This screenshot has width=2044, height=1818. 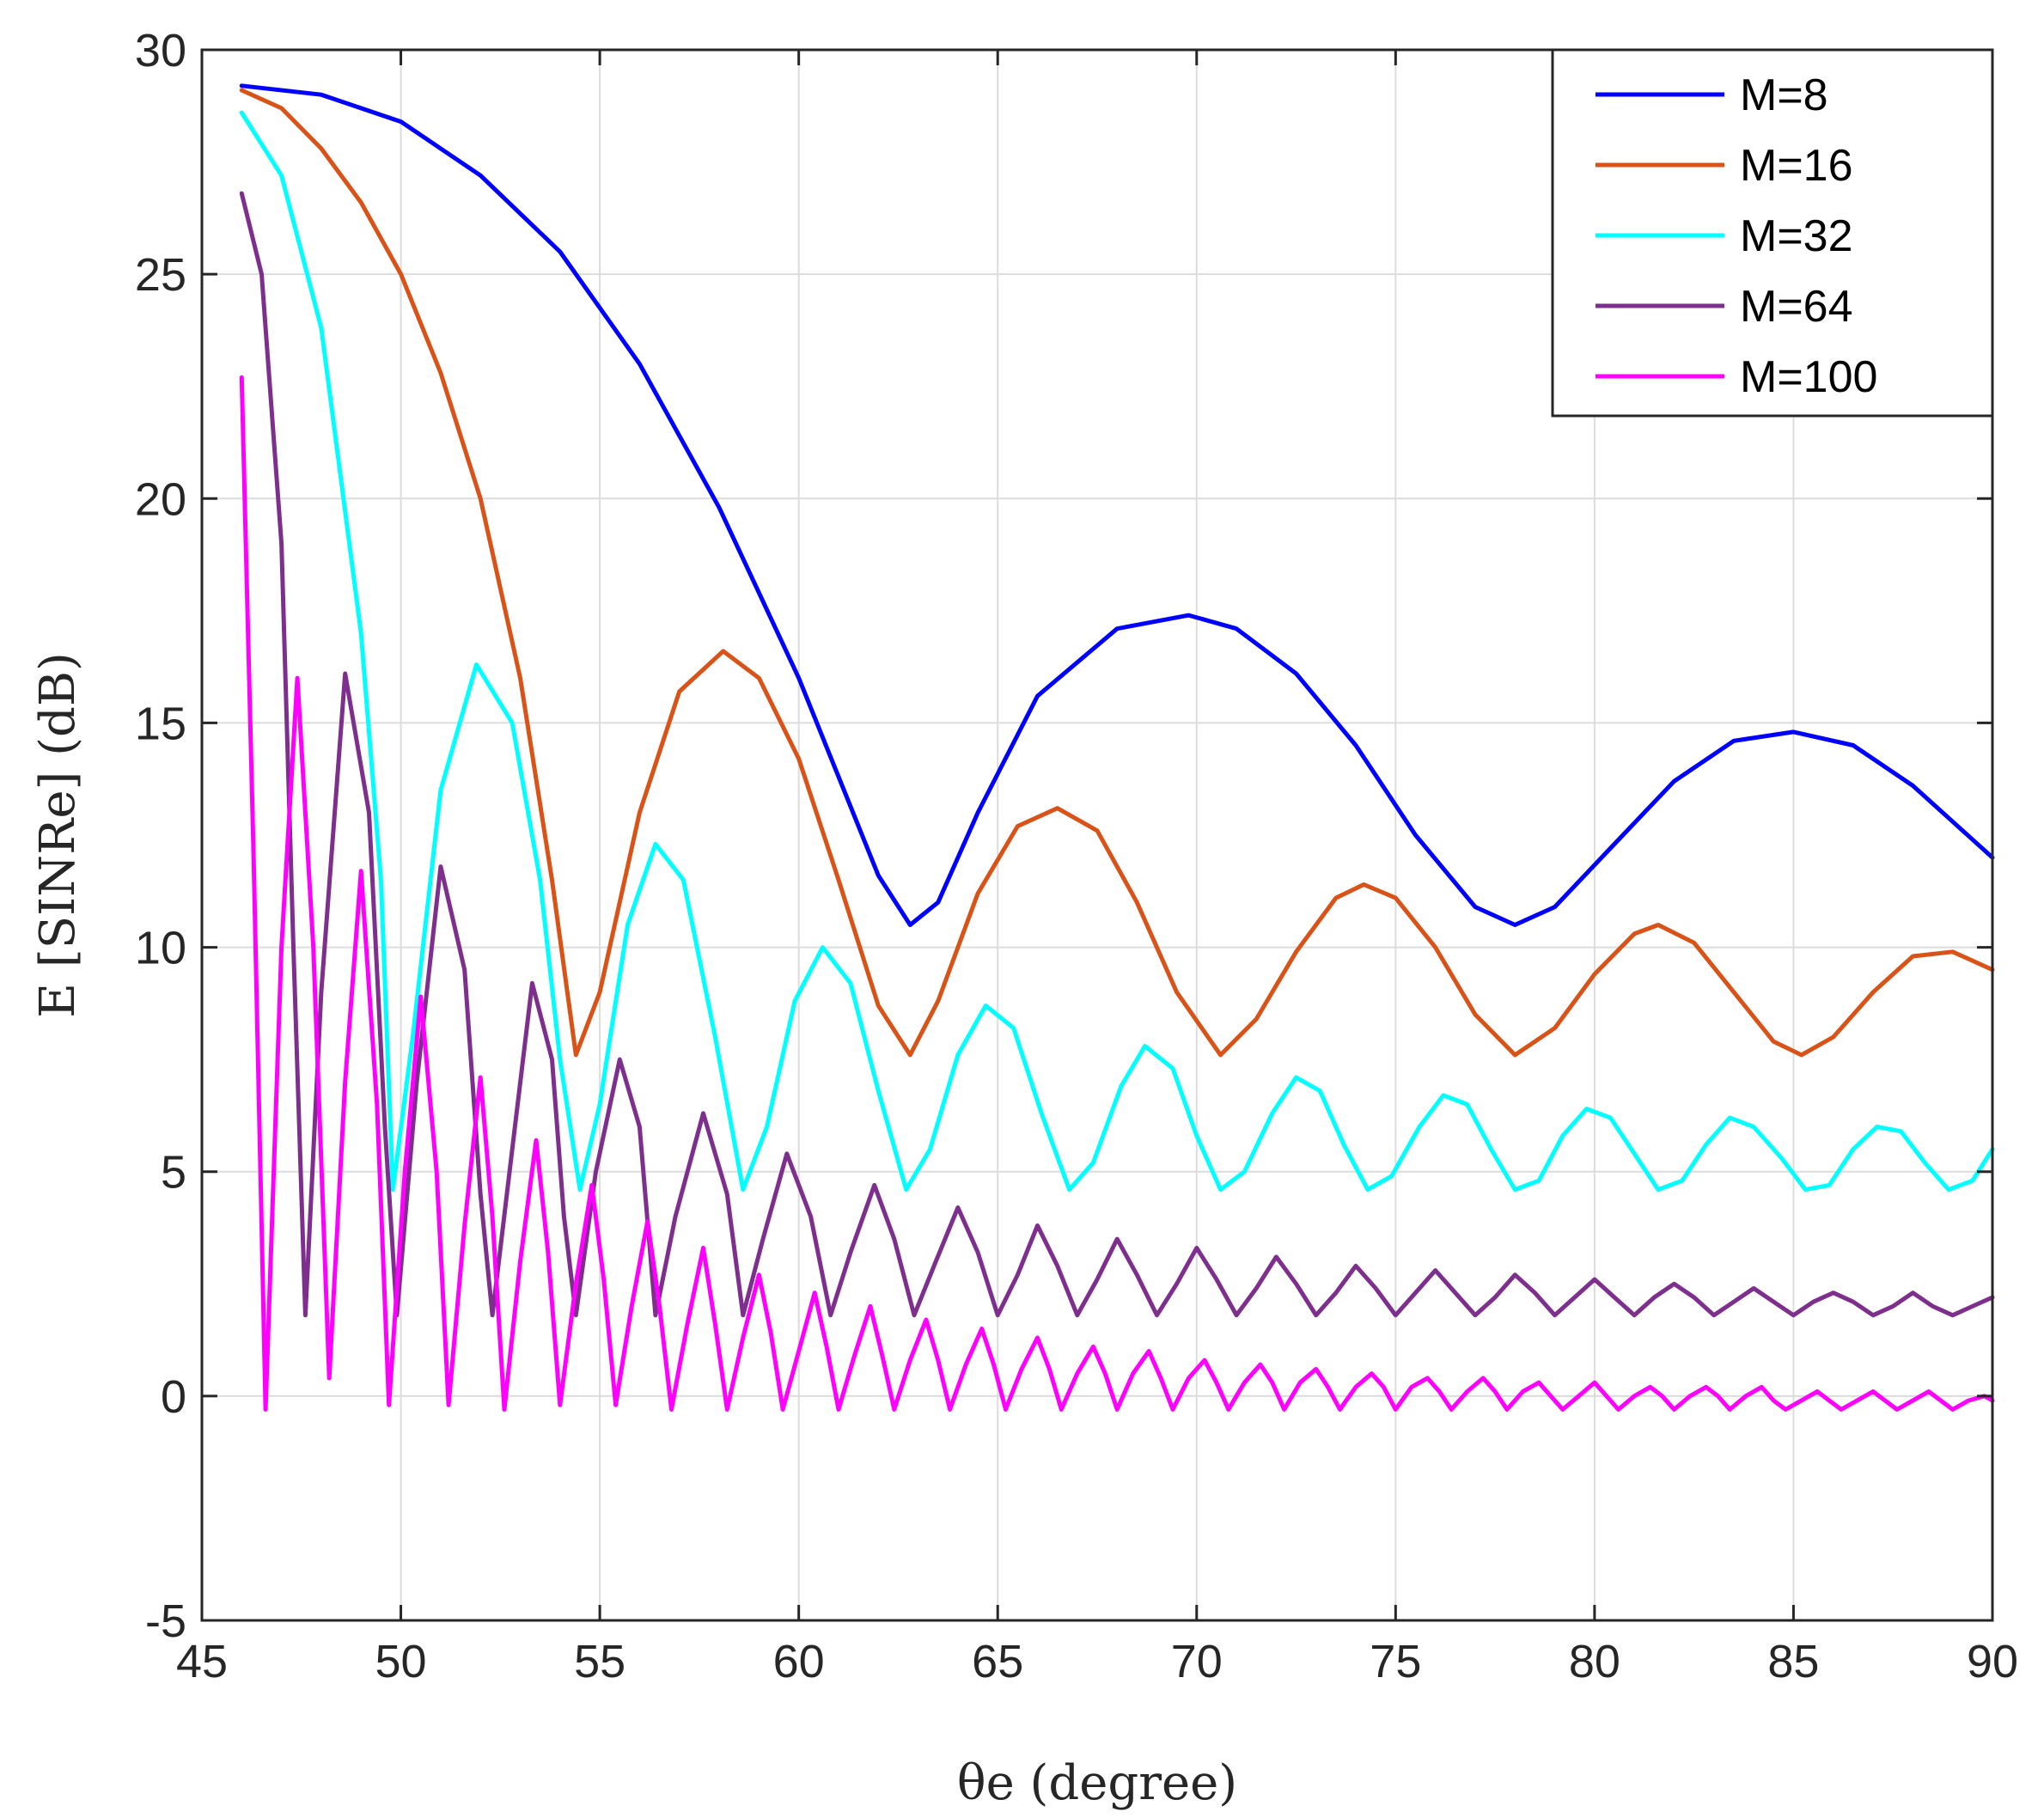 What do you see at coordinates (1197, 1661) in the screenshot?
I see `x-tick-label: 70` at bounding box center [1197, 1661].